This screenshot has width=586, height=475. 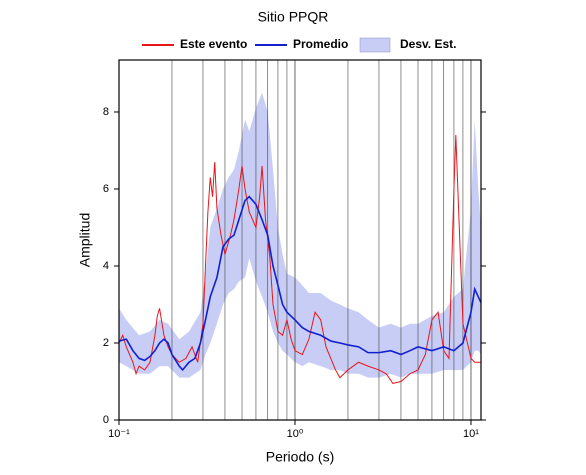 What do you see at coordinates (295, 434) in the screenshot?
I see `x-tick-label: 10⁰` at bounding box center [295, 434].